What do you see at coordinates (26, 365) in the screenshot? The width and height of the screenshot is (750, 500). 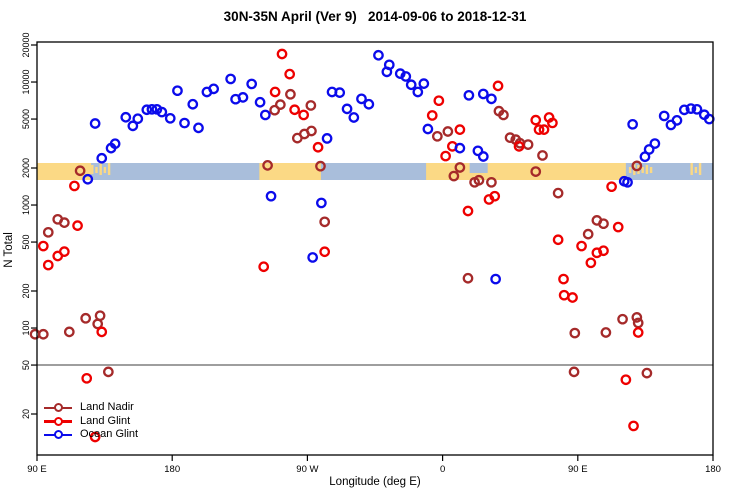 I see `y-tick-label: 50` at bounding box center [26, 365].